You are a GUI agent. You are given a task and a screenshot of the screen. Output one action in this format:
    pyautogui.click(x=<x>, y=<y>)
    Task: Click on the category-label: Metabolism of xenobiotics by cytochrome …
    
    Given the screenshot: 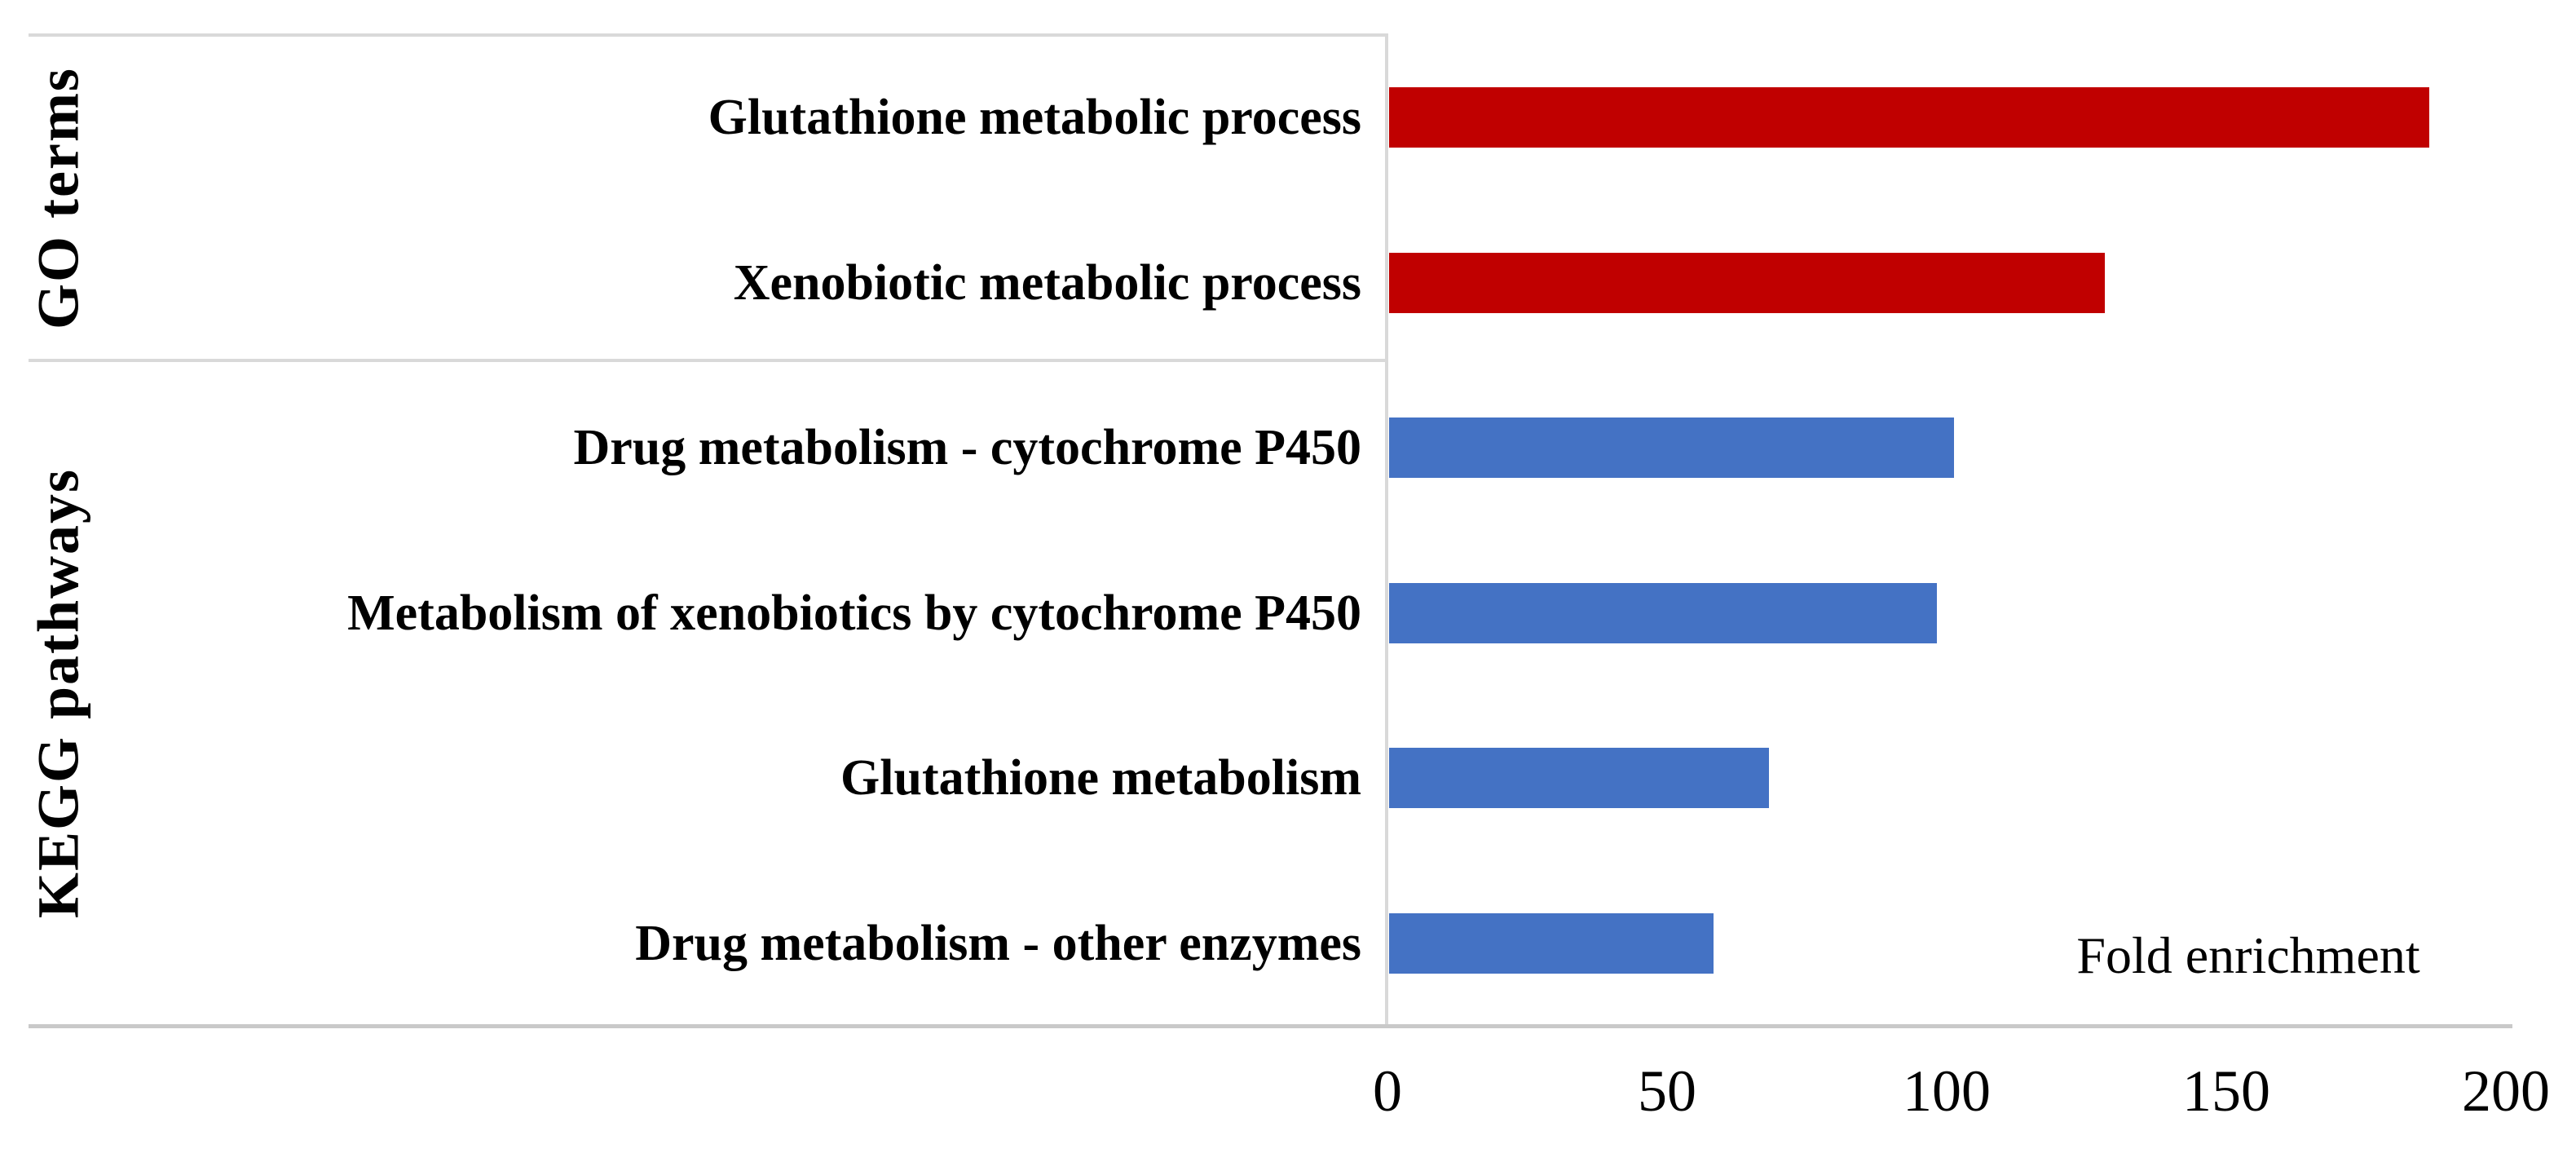 What is the action you would take?
    pyautogui.click(x=854, y=613)
    